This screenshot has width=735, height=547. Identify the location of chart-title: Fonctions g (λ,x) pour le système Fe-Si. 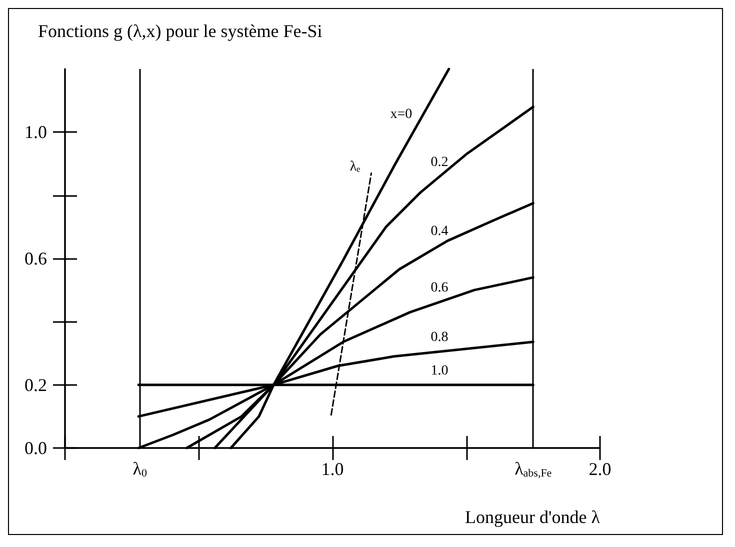
(180, 31).